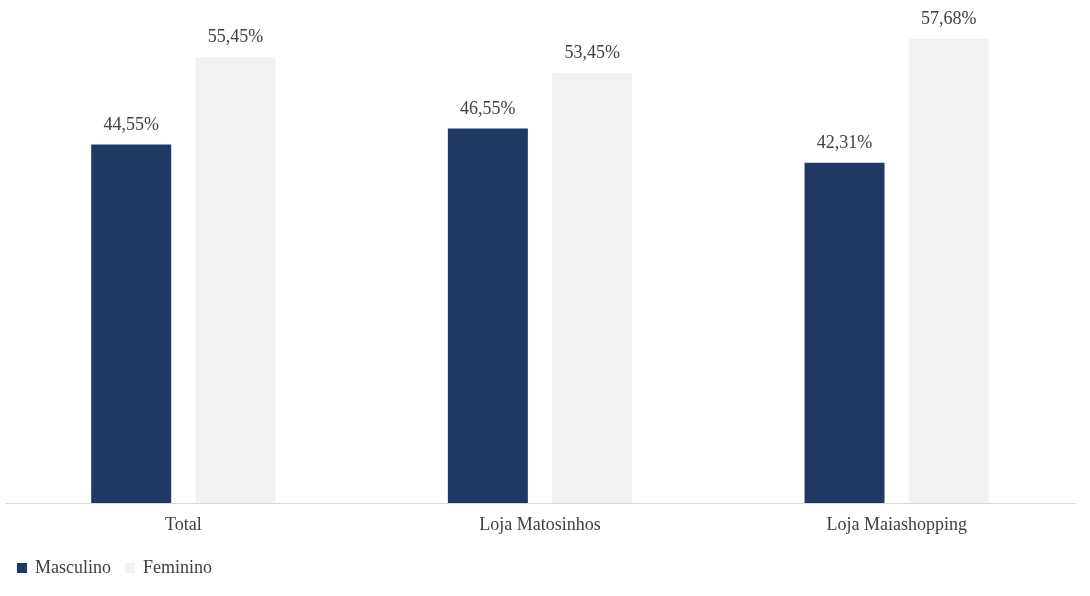 Image resolution: width=1090 pixels, height=596 pixels. What do you see at coordinates (183, 523) in the screenshot?
I see `x-tick-label: Total` at bounding box center [183, 523].